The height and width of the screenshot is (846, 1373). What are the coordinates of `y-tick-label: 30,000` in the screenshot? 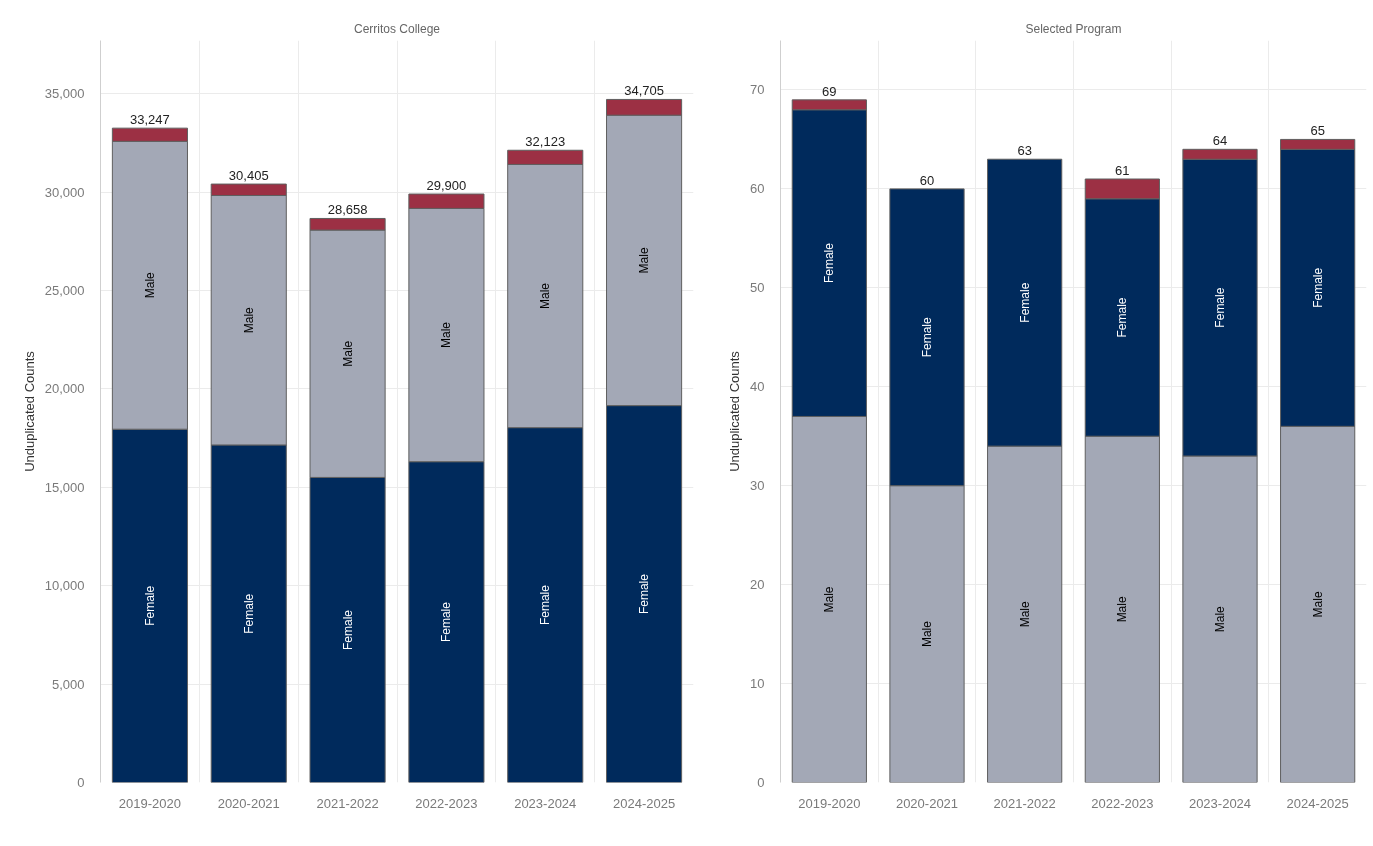 It's located at (64, 192).